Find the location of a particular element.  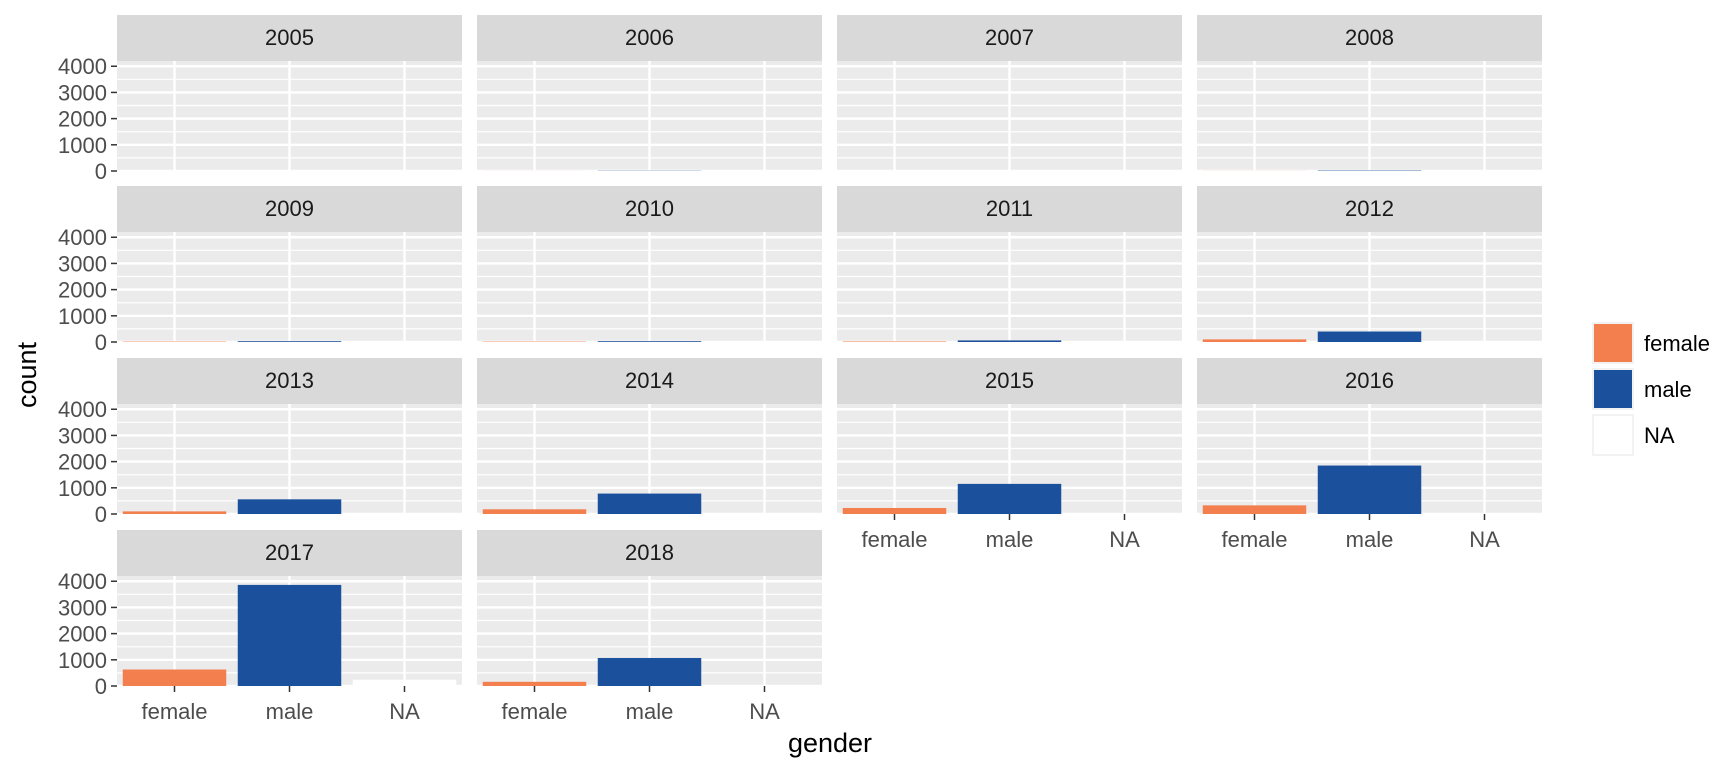

legend-label-NA: NA is located at coordinates (1659, 435).